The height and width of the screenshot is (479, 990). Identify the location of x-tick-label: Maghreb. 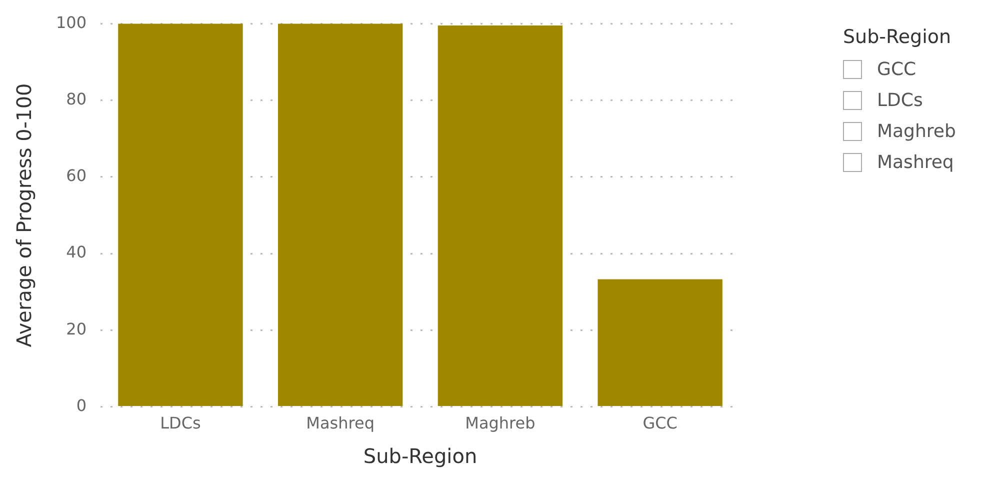
(500, 423).